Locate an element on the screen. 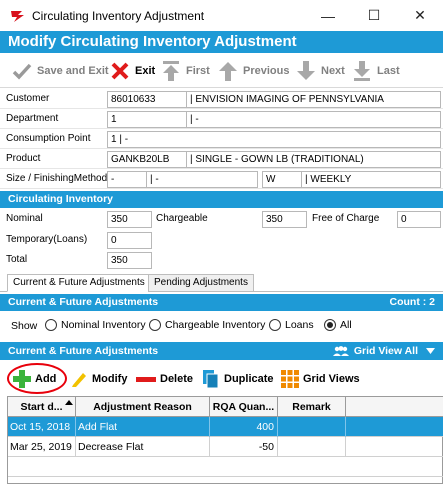  radio-loans: Loans is located at coordinates (291, 325).